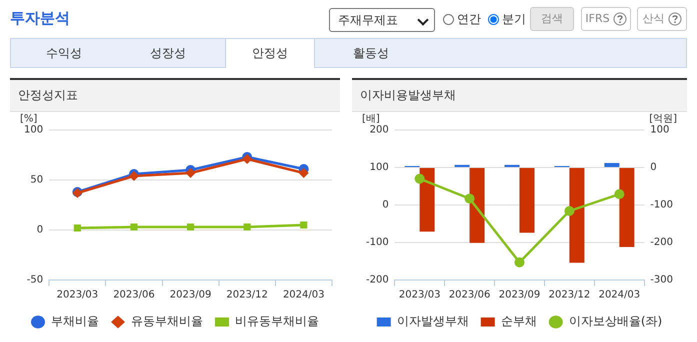 Image resolution: width=697 pixels, height=342 pixels. What do you see at coordinates (40, 18) in the screenshot?
I see `text: 투자분석` at bounding box center [40, 18].